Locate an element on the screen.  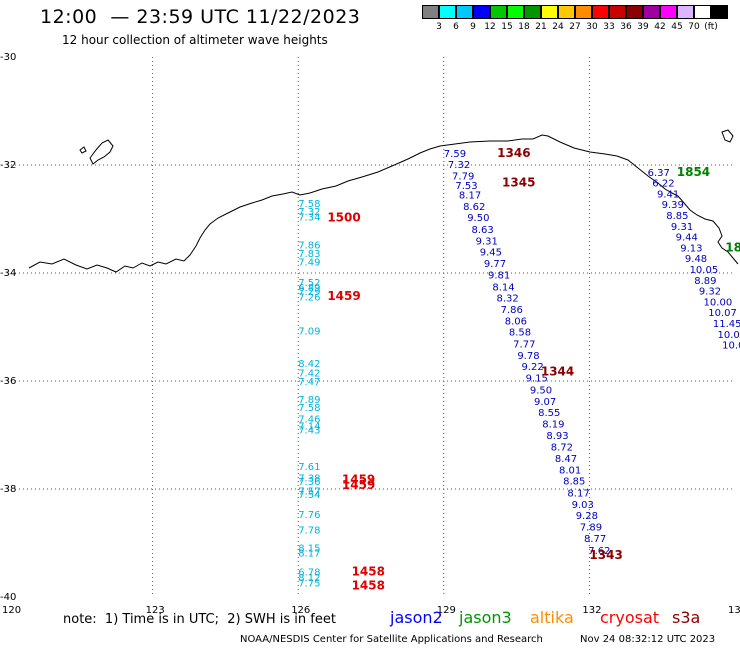
wave-height-label: 7.26 is located at coordinates (309, 298).